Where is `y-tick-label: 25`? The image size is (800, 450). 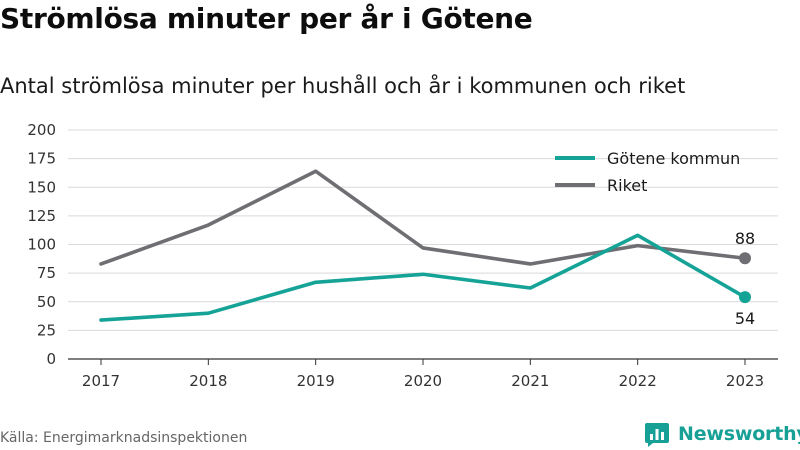 y-tick-label: 25 is located at coordinates (46, 330).